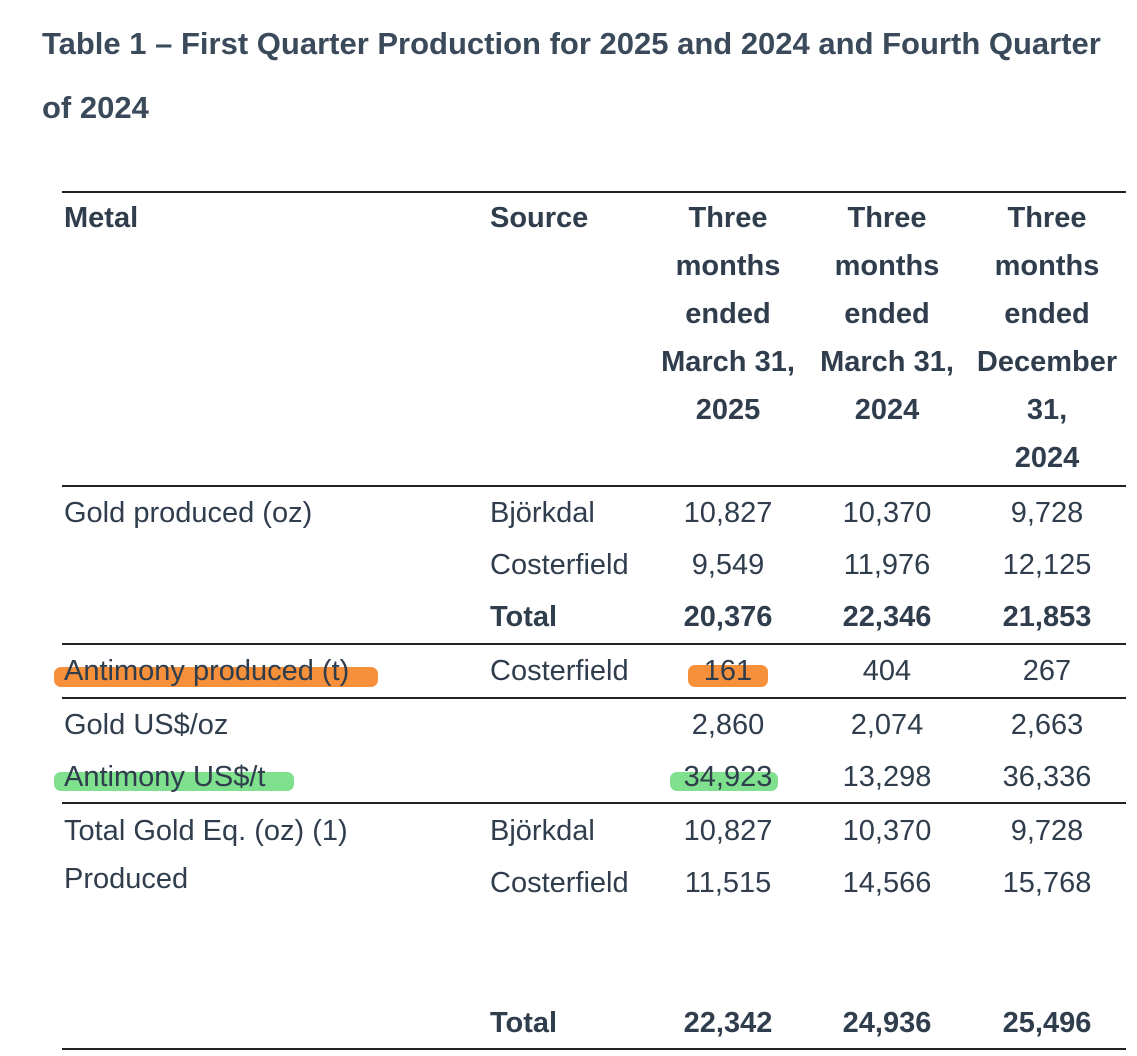 This screenshot has width=1137, height=1056. I want to click on header-q4-2024-line6: 2024, so click(1047, 458).